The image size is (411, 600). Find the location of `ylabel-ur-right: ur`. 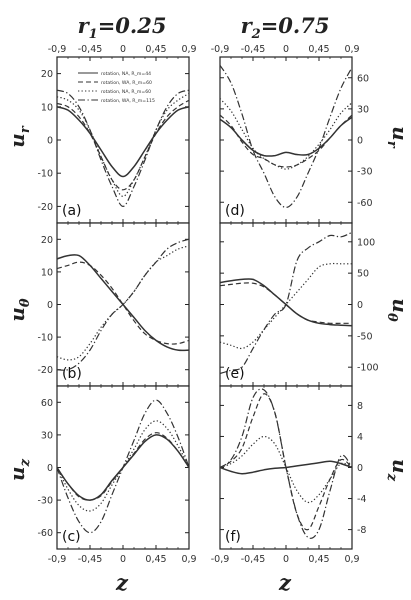

ylabel-ur-right: ur is located at coordinates (397, 137).